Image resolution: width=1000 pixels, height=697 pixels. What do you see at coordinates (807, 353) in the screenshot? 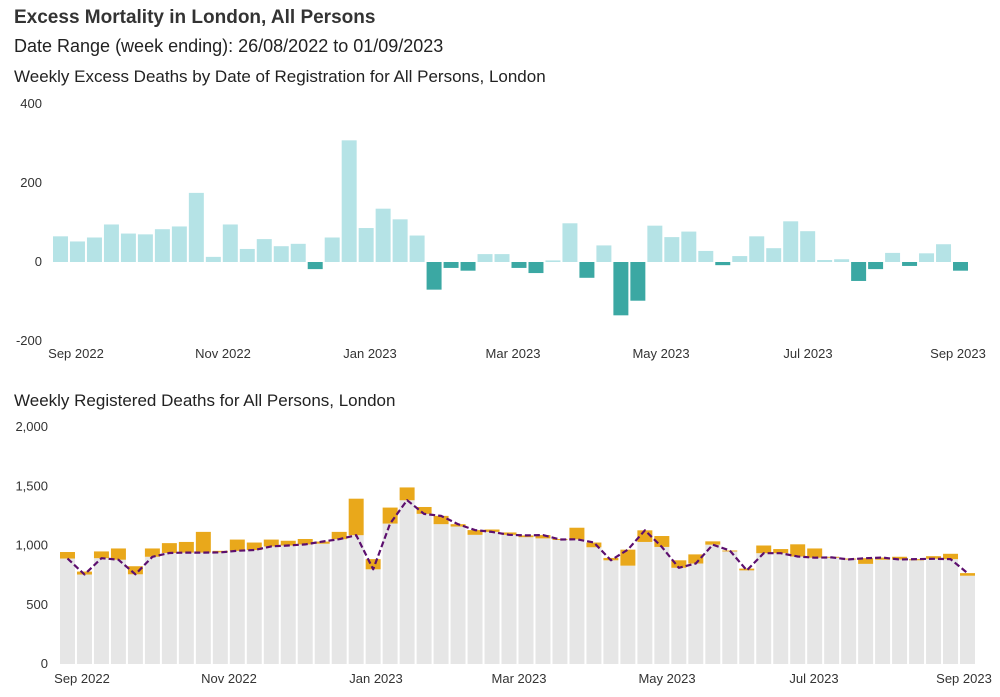
I see `x-tick-label: Jul 2023` at bounding box center [807, 353].